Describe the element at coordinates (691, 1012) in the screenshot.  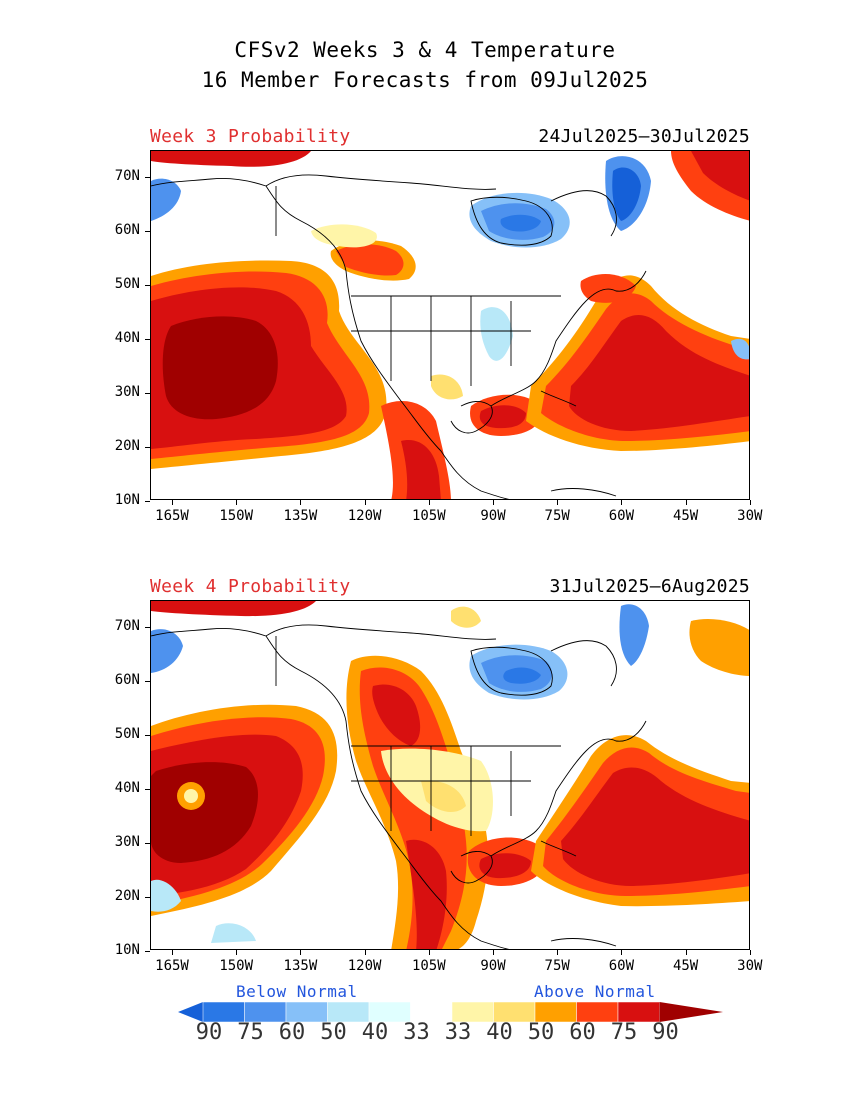
I see `legend-arrow-right` at that location.